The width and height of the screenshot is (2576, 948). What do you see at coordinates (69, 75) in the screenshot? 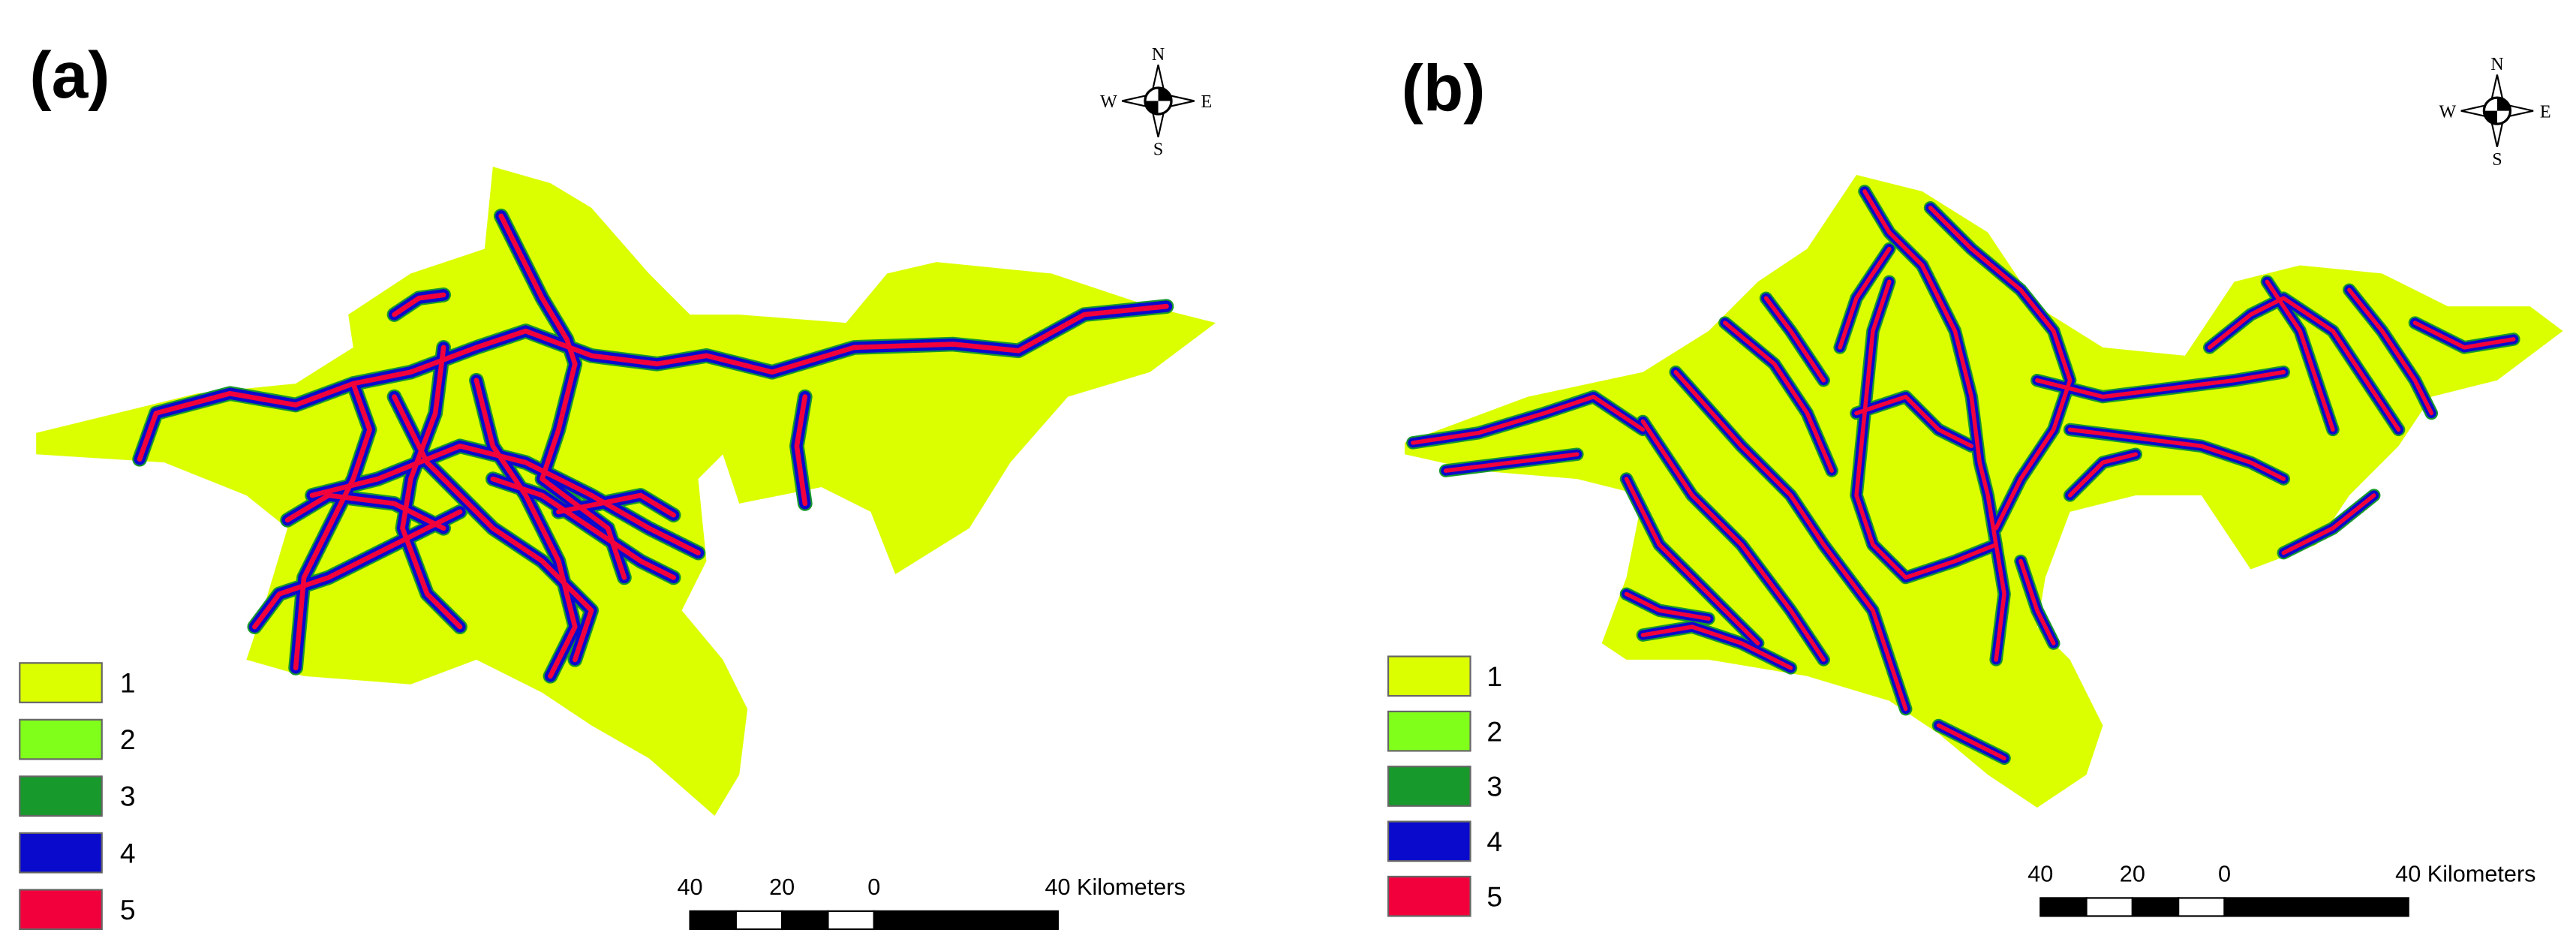
I see `panel-label: (a)` at bounding box center [69, 75].